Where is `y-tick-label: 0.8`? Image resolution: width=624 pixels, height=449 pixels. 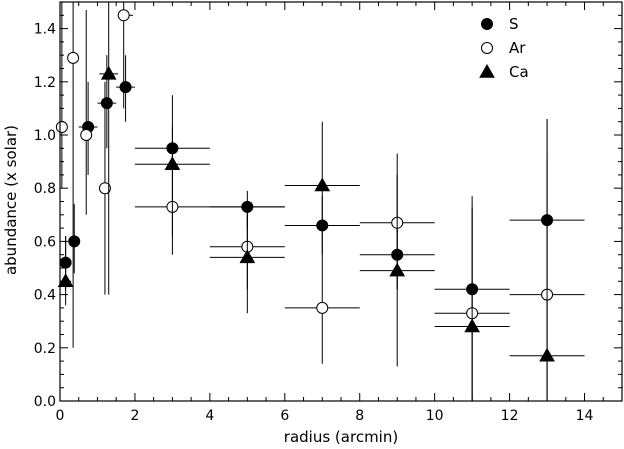
y-tick-label: 0.8 is located at coordinates (45, 189).